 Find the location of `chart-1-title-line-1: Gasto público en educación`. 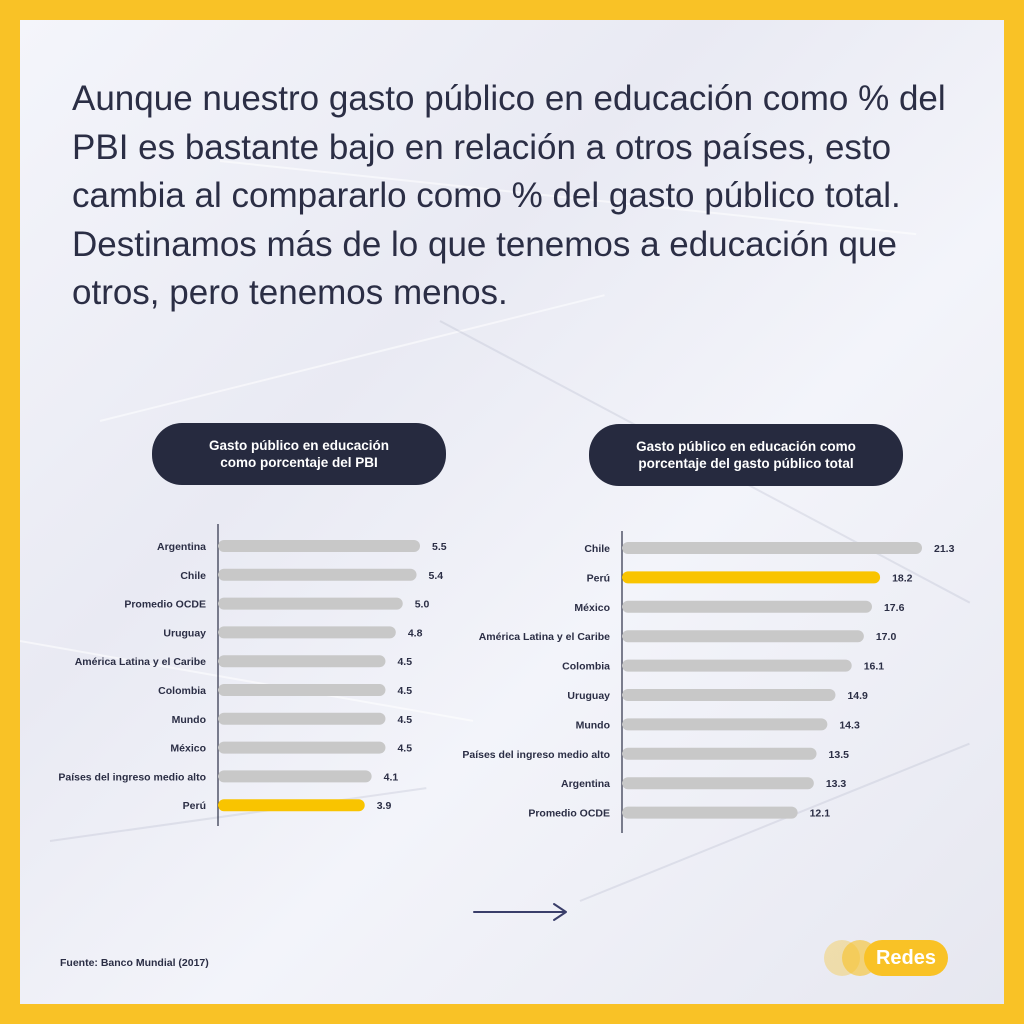

chart-1-title-line-1: Gasto público en educación is located at coordinates (299, 445).